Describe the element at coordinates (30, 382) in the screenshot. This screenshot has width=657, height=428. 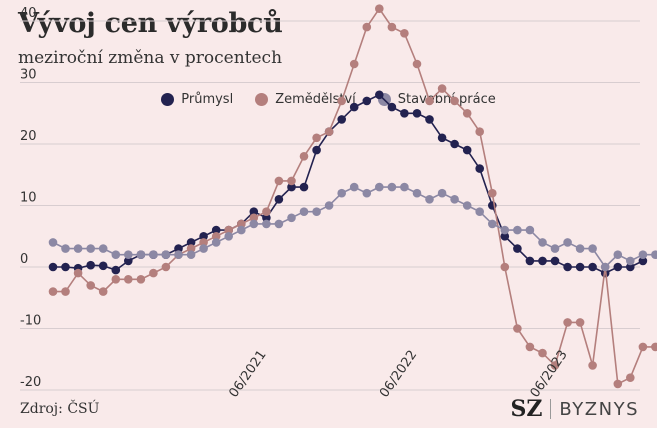
I see `y-tick-label: -20` at that location.